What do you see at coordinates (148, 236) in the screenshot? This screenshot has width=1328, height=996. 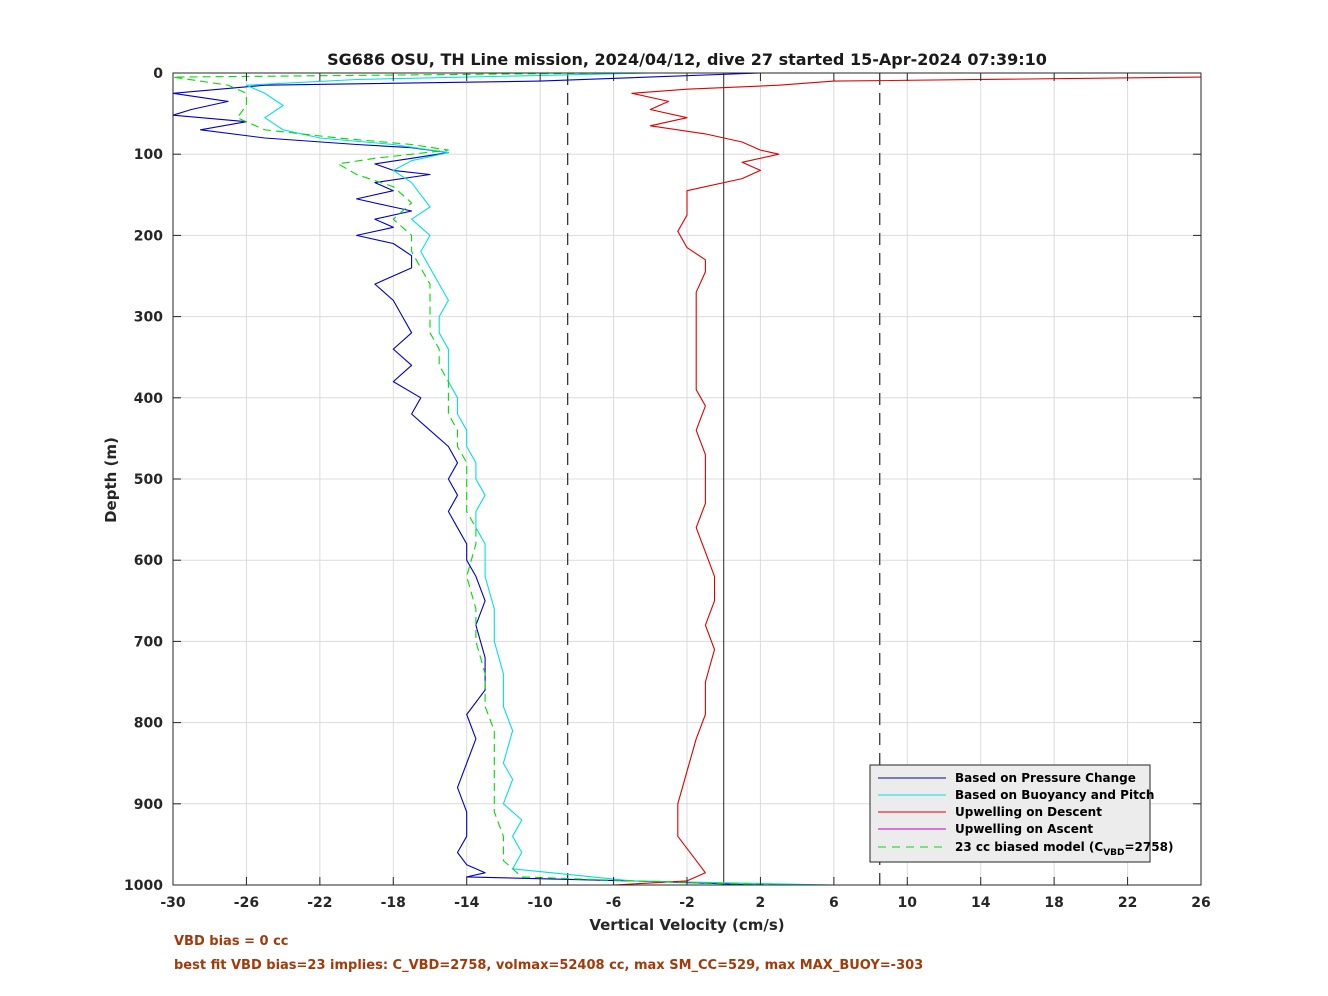 I see `y-tick-label: 200` at bounding box center [148, 236].